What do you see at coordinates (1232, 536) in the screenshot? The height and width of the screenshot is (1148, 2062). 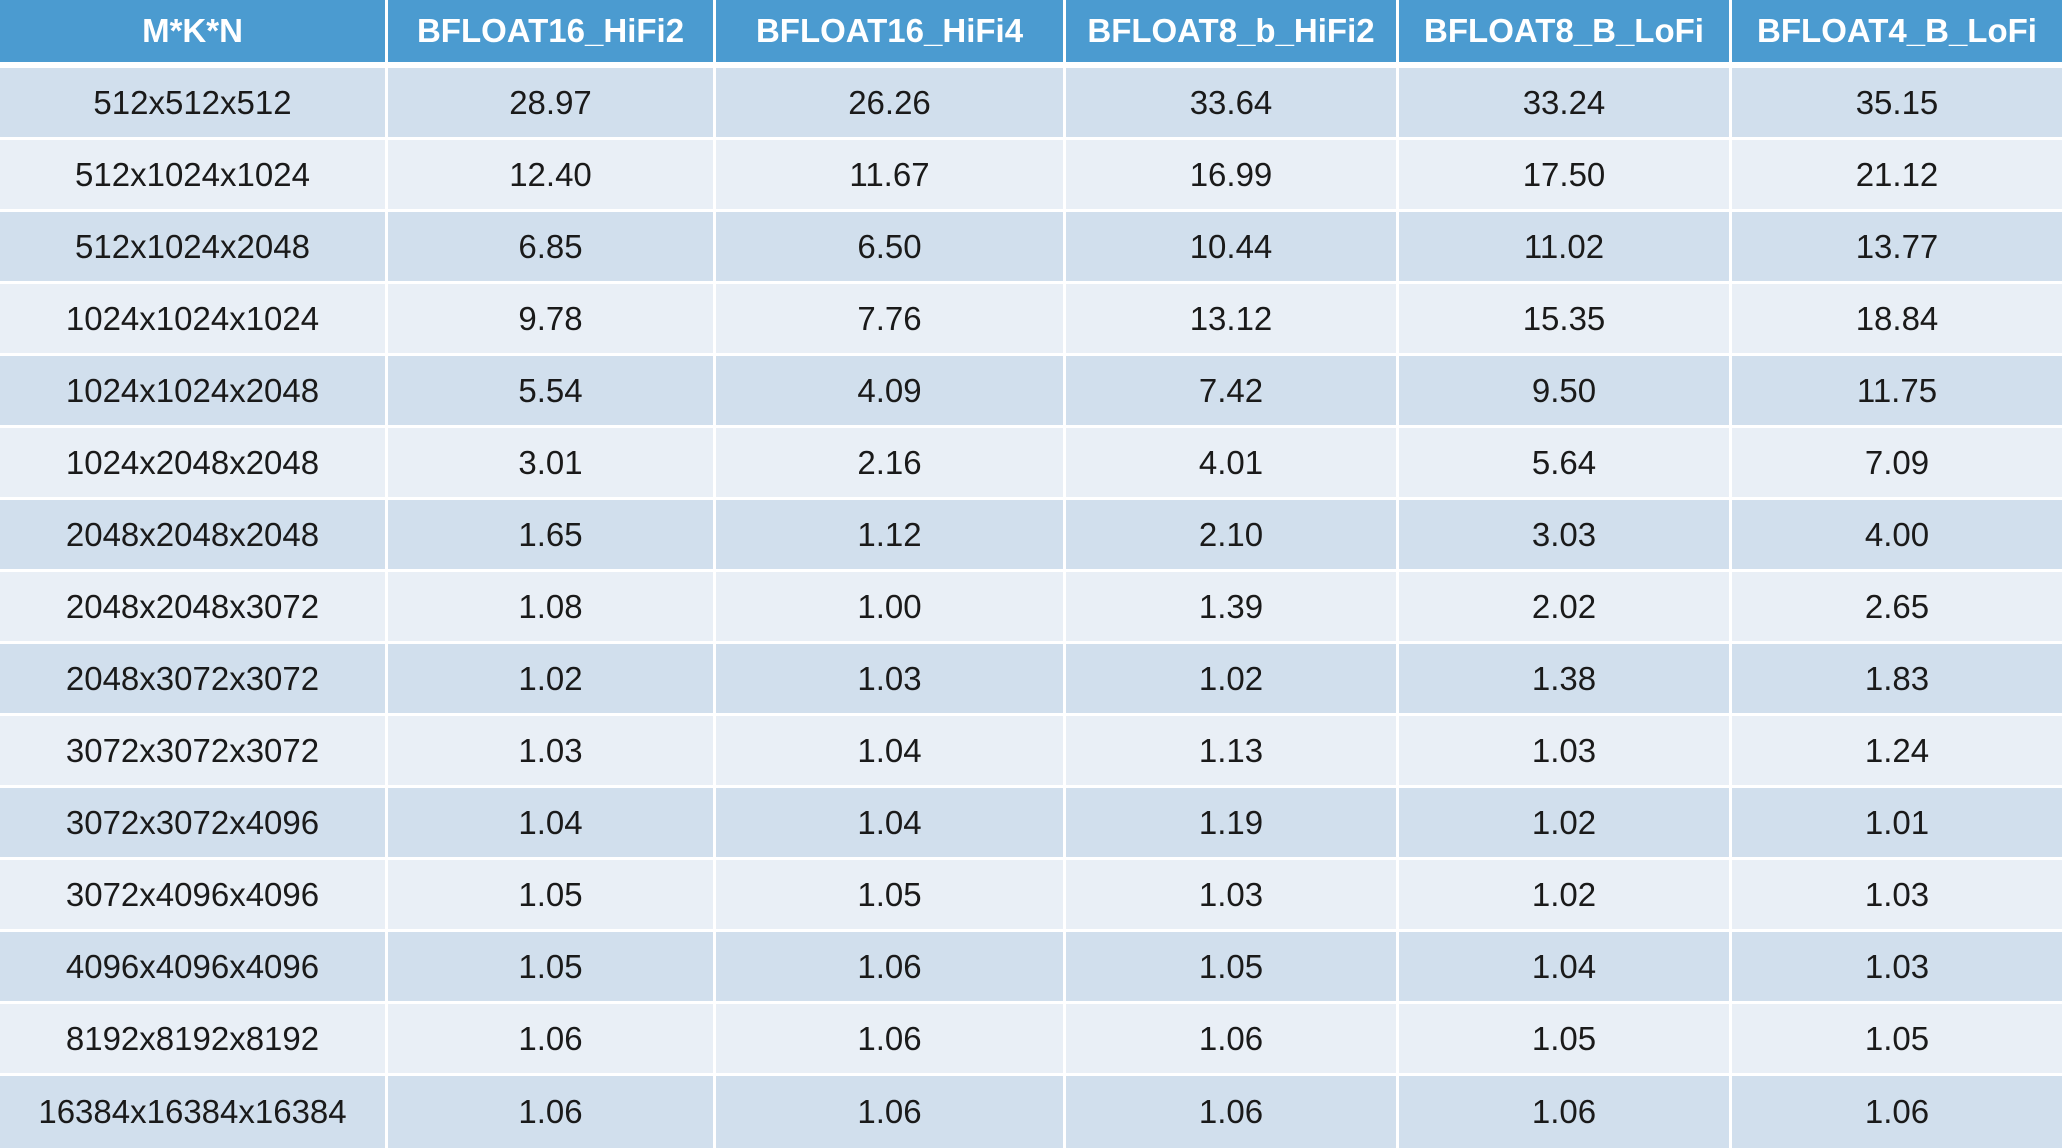 I see `cell-bfloat8-b-hifi2: 2.10` at bounding box center [1232, 536].